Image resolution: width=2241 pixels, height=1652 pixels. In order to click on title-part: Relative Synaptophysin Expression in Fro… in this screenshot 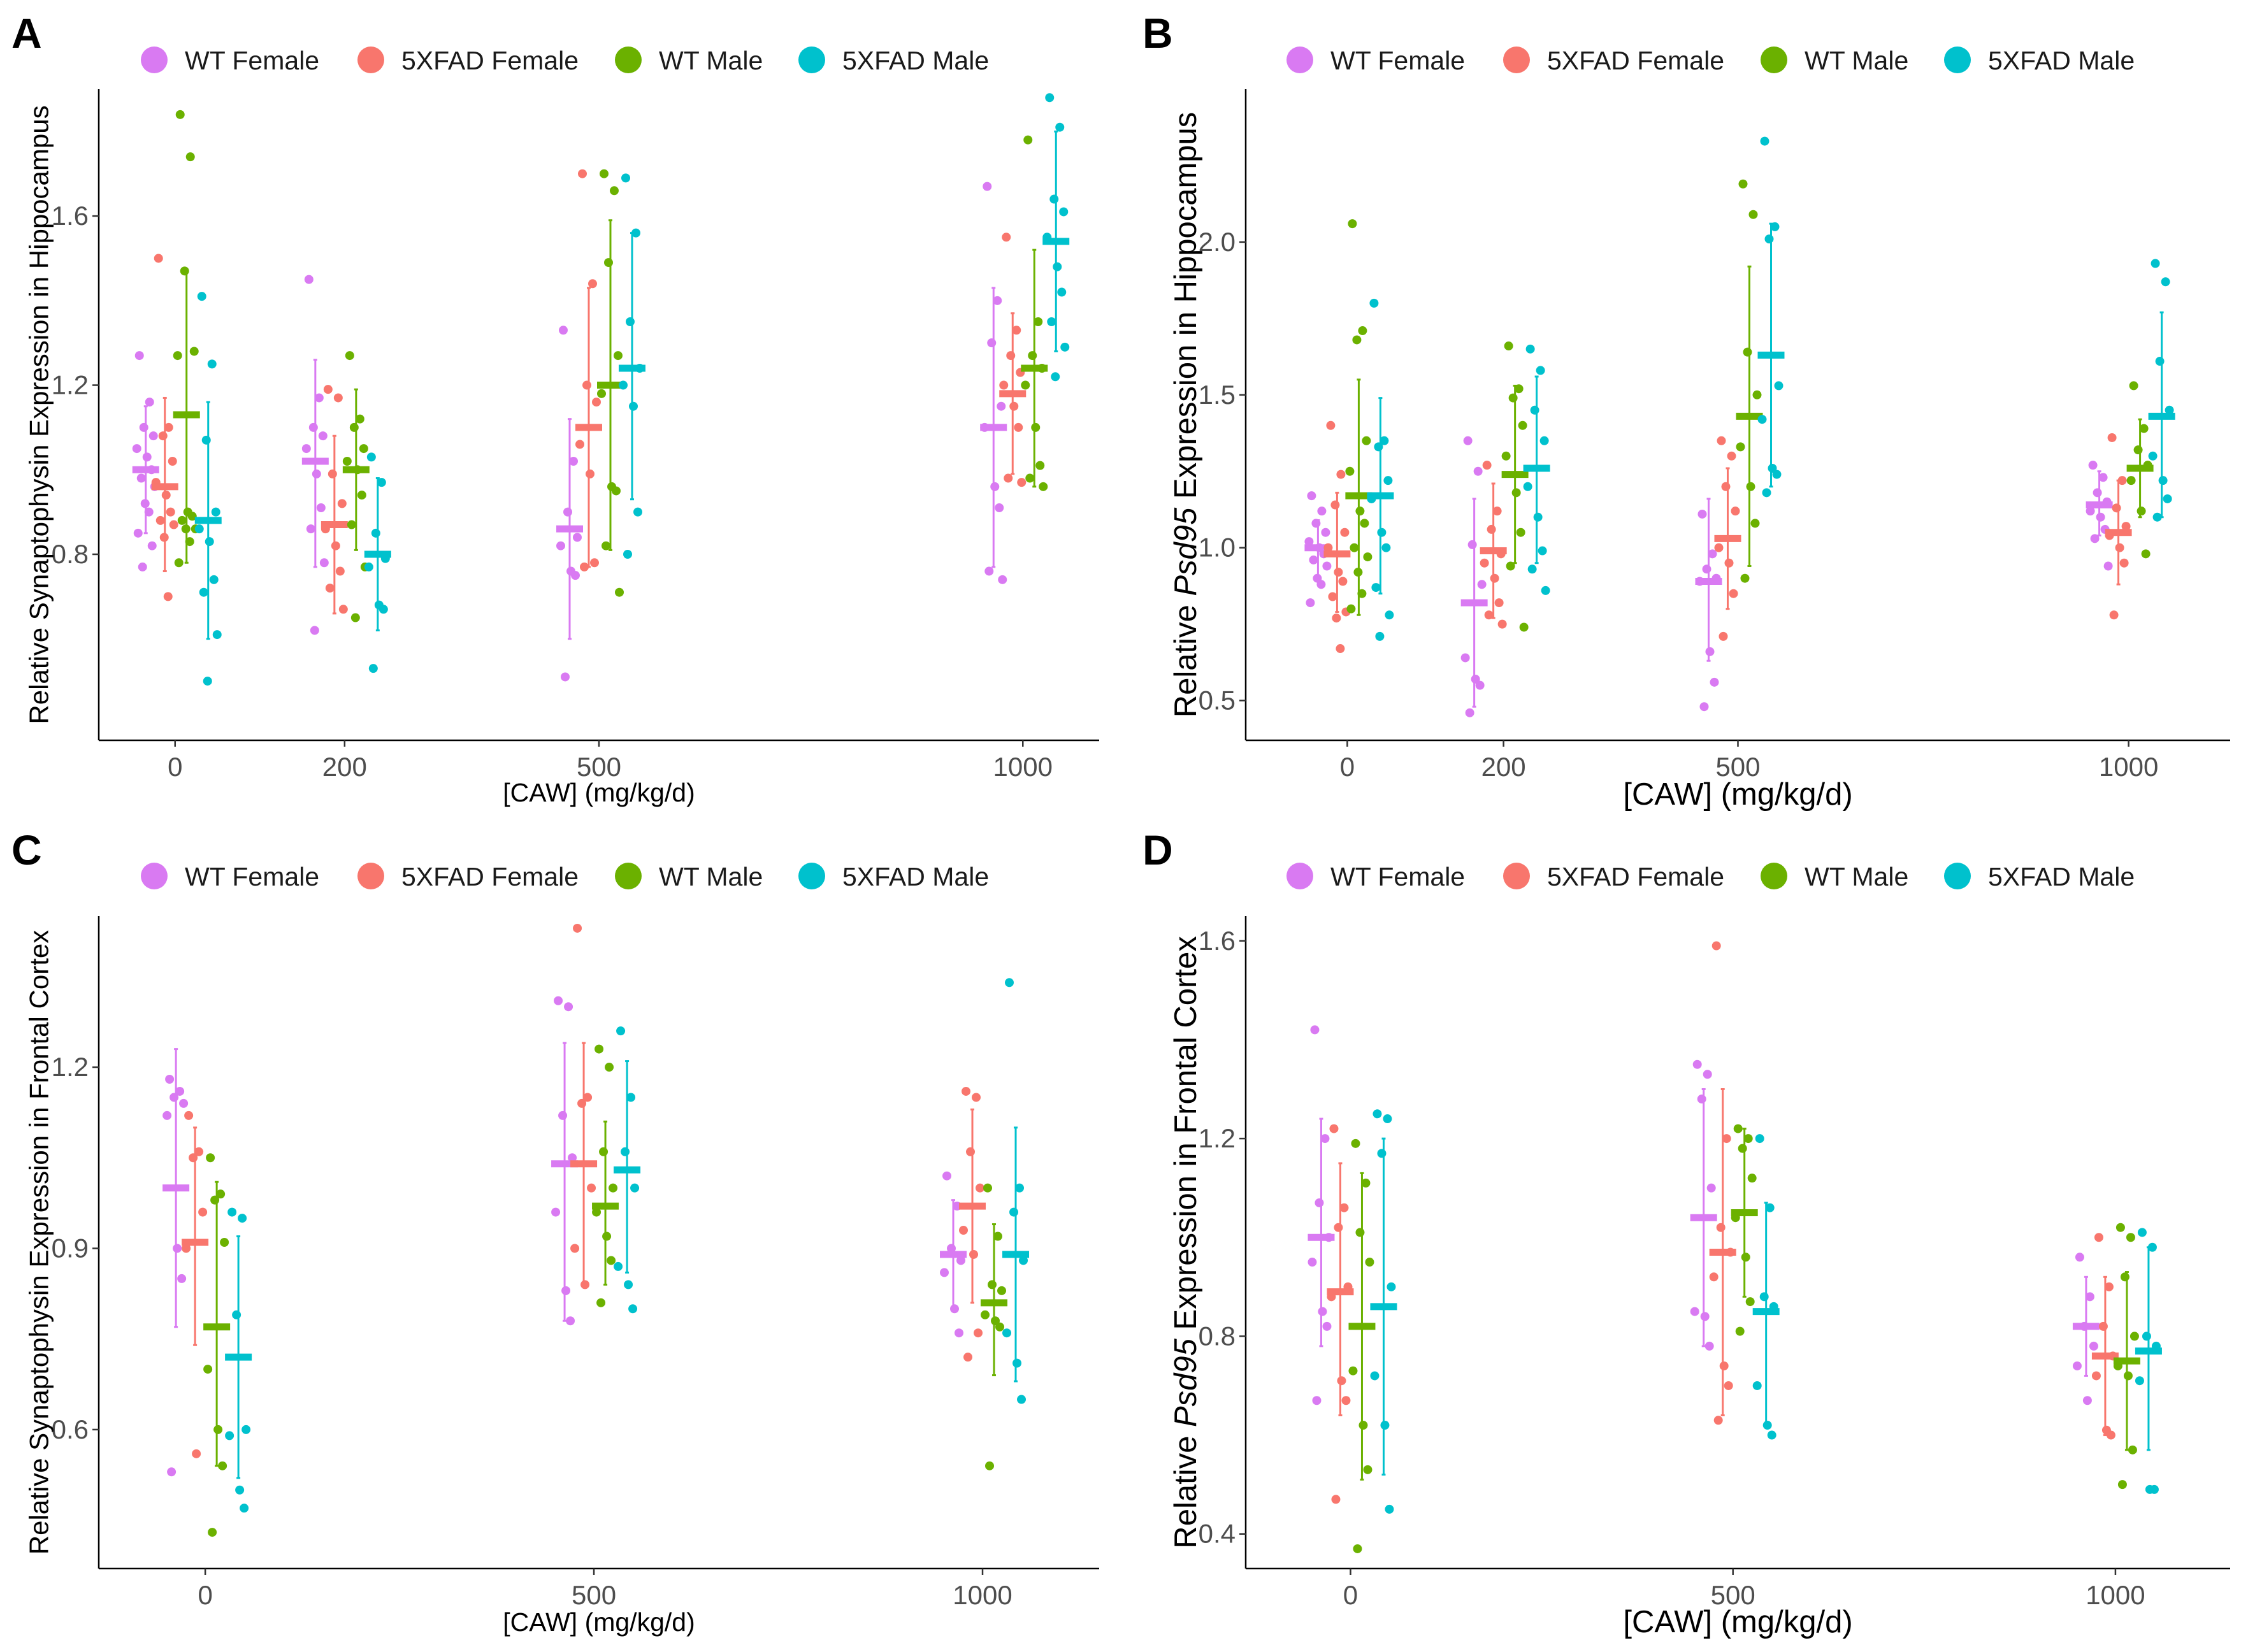, I will do `click(39, 1242)`.